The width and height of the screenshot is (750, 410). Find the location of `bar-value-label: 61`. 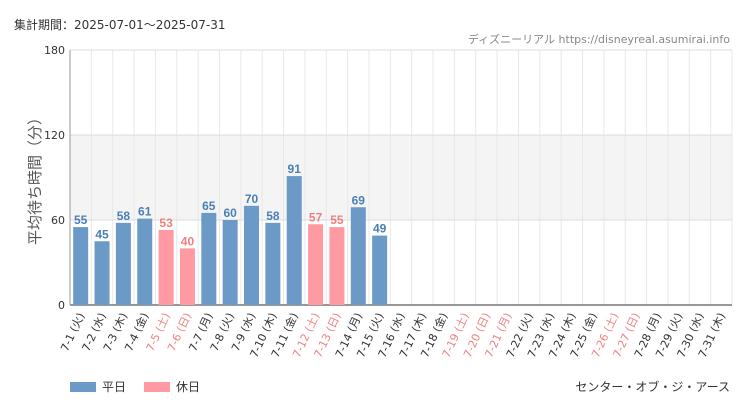

bar-value-label: 61 is located at coordinates (145, 212).